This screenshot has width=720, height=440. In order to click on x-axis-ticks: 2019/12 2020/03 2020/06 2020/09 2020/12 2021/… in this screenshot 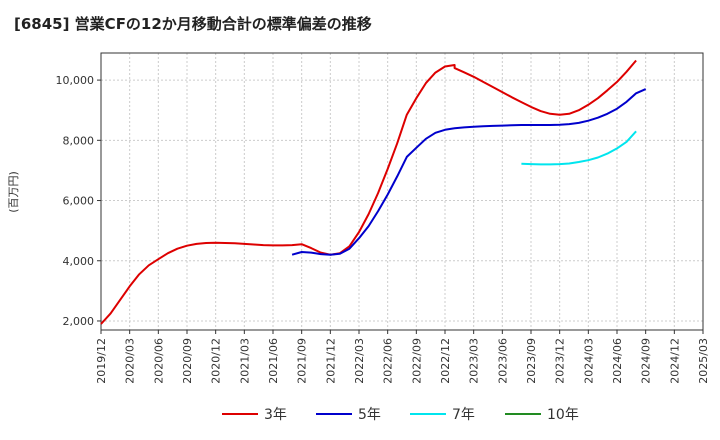, I will do `click(402, 357)`.